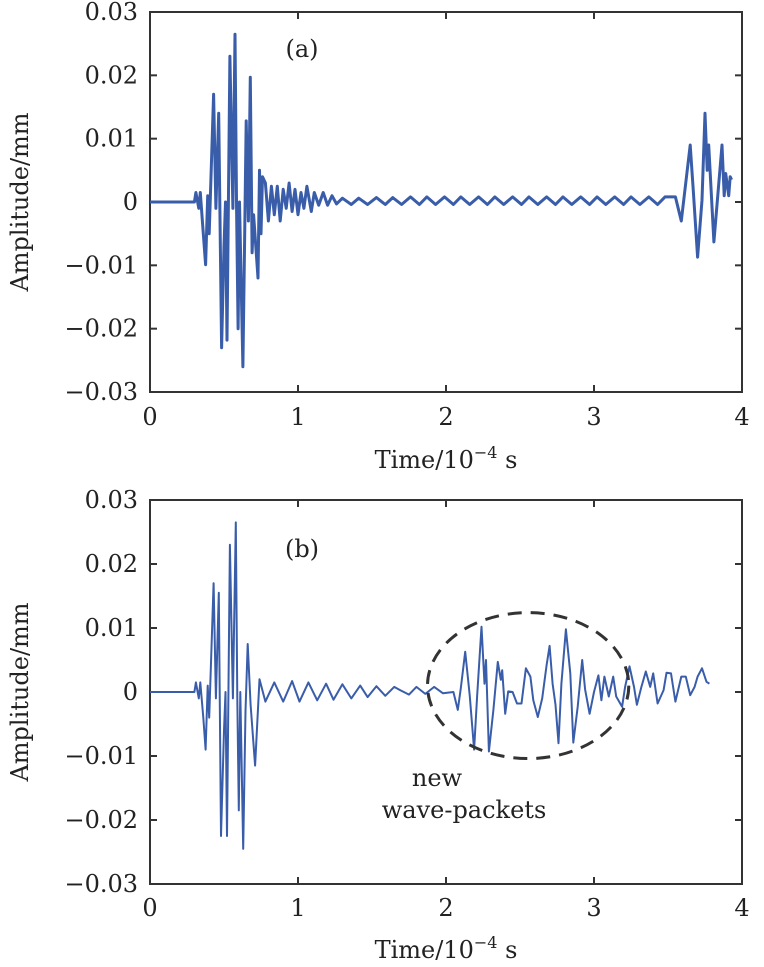 The image size is (764, 967). I want to click on wave-packet-ellipse, so click(528, 686).